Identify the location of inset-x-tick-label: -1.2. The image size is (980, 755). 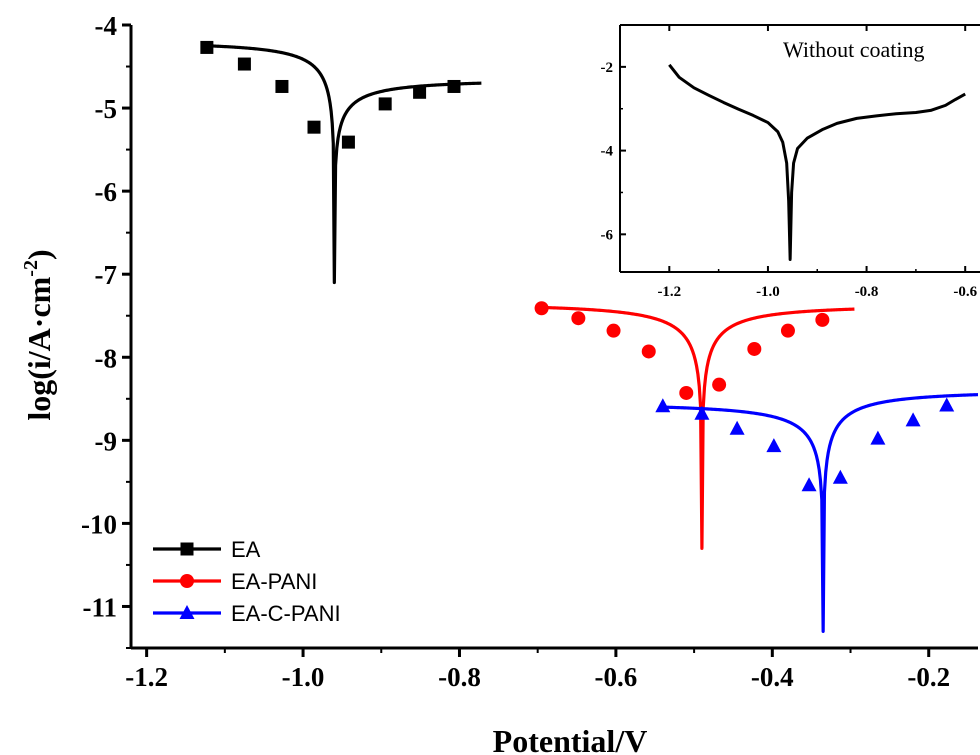
(669, 292).